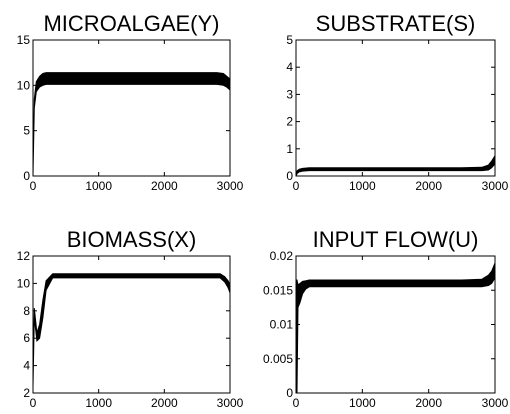  Describe the element at coordinates (26, 176) in the screenshot. I see `microalgae-ytick-label: 0` at that location.